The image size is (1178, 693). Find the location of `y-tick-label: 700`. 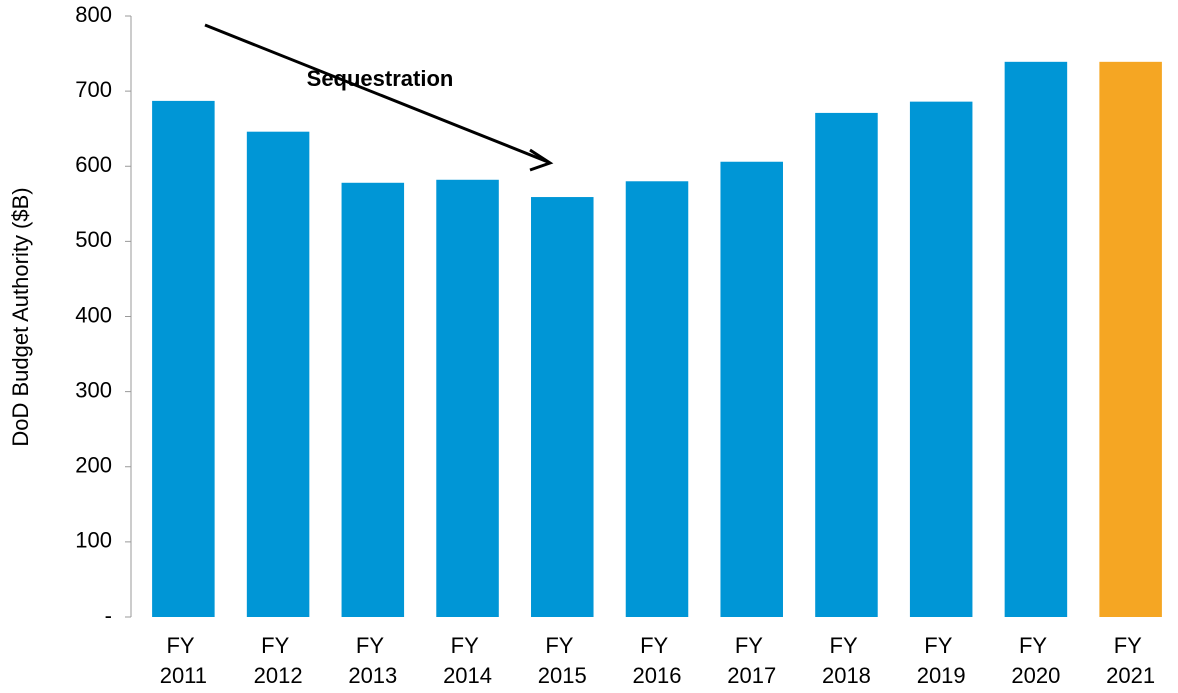

y-tick-label: 700 is located at coordinates (93, 89).